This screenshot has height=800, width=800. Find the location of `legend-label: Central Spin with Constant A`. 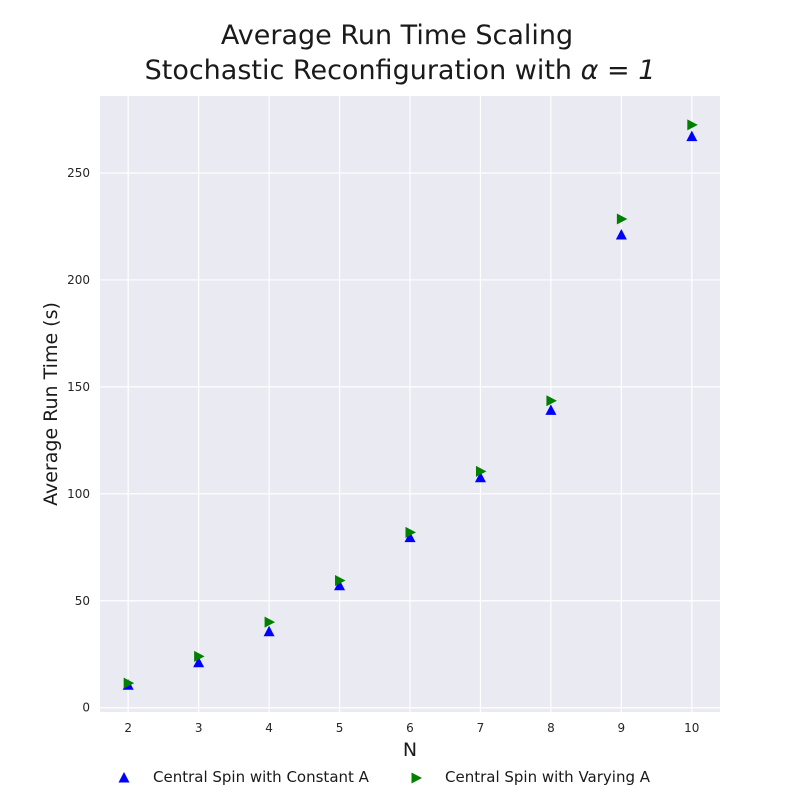

legend-label: Central Spin with Constant A is located at coordinates (261, 777).